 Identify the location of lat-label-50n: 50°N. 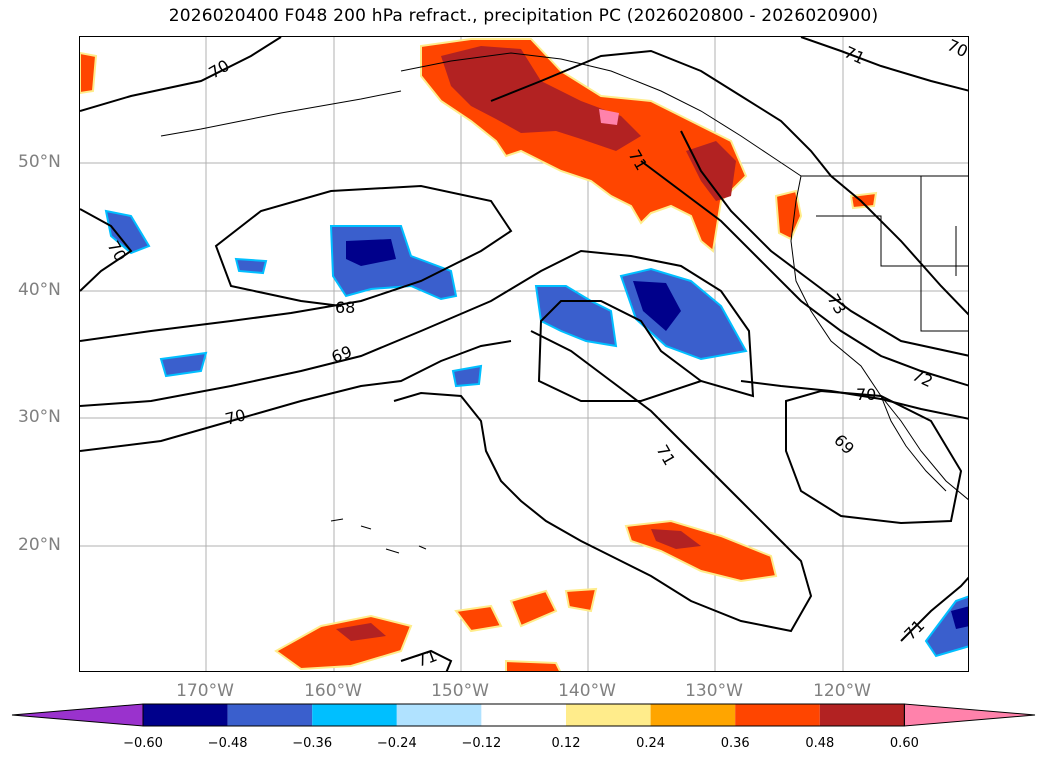
(39, 162).